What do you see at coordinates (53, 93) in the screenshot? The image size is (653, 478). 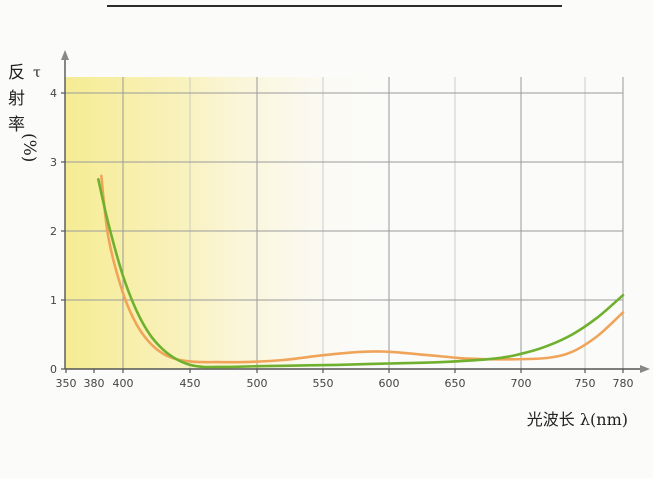 I see `y-tick-label-4: 4` at bounding box center [53, 93].